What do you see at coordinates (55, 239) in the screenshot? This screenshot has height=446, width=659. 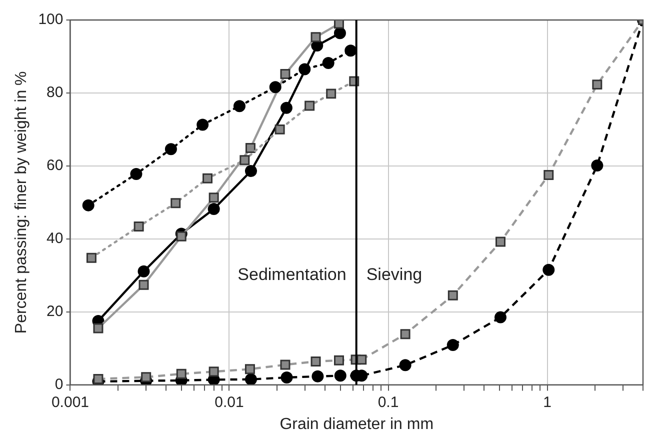 I see `y-tick-label: 40` at bounding box center [55, 239].